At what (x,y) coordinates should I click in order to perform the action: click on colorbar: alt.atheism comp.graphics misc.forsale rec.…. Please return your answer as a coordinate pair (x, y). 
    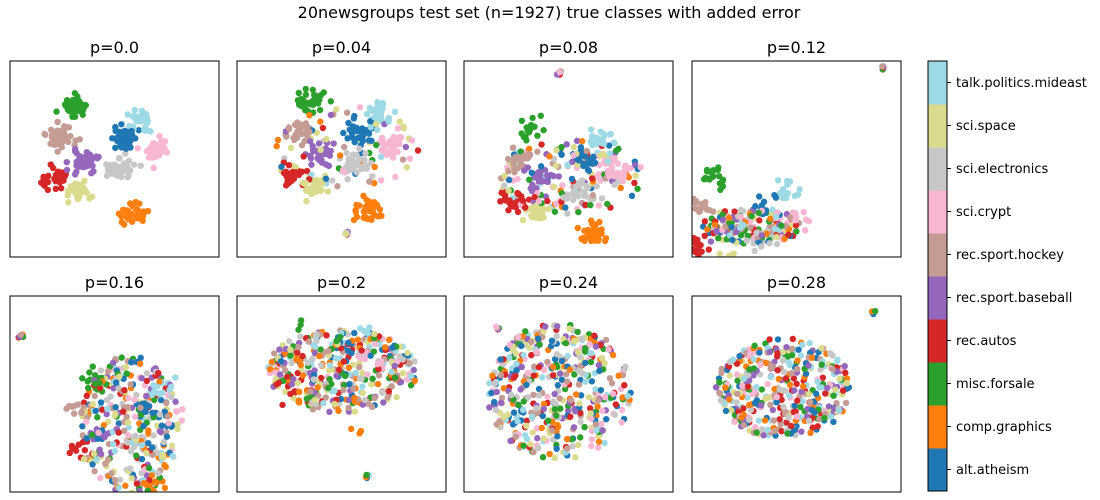
    Looking at the image, I should click on (1007, 276).